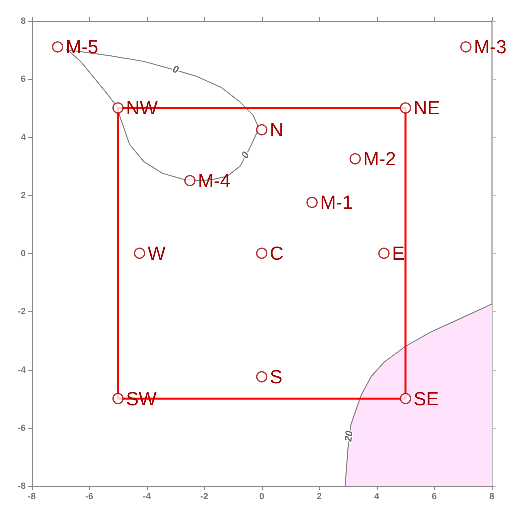 The height and width of the screenshot is (510, 522). What do you see at coordinates (89, 497) in the screenshot?
I see `x-tick-label: -6` at bounding box center [89, 497].